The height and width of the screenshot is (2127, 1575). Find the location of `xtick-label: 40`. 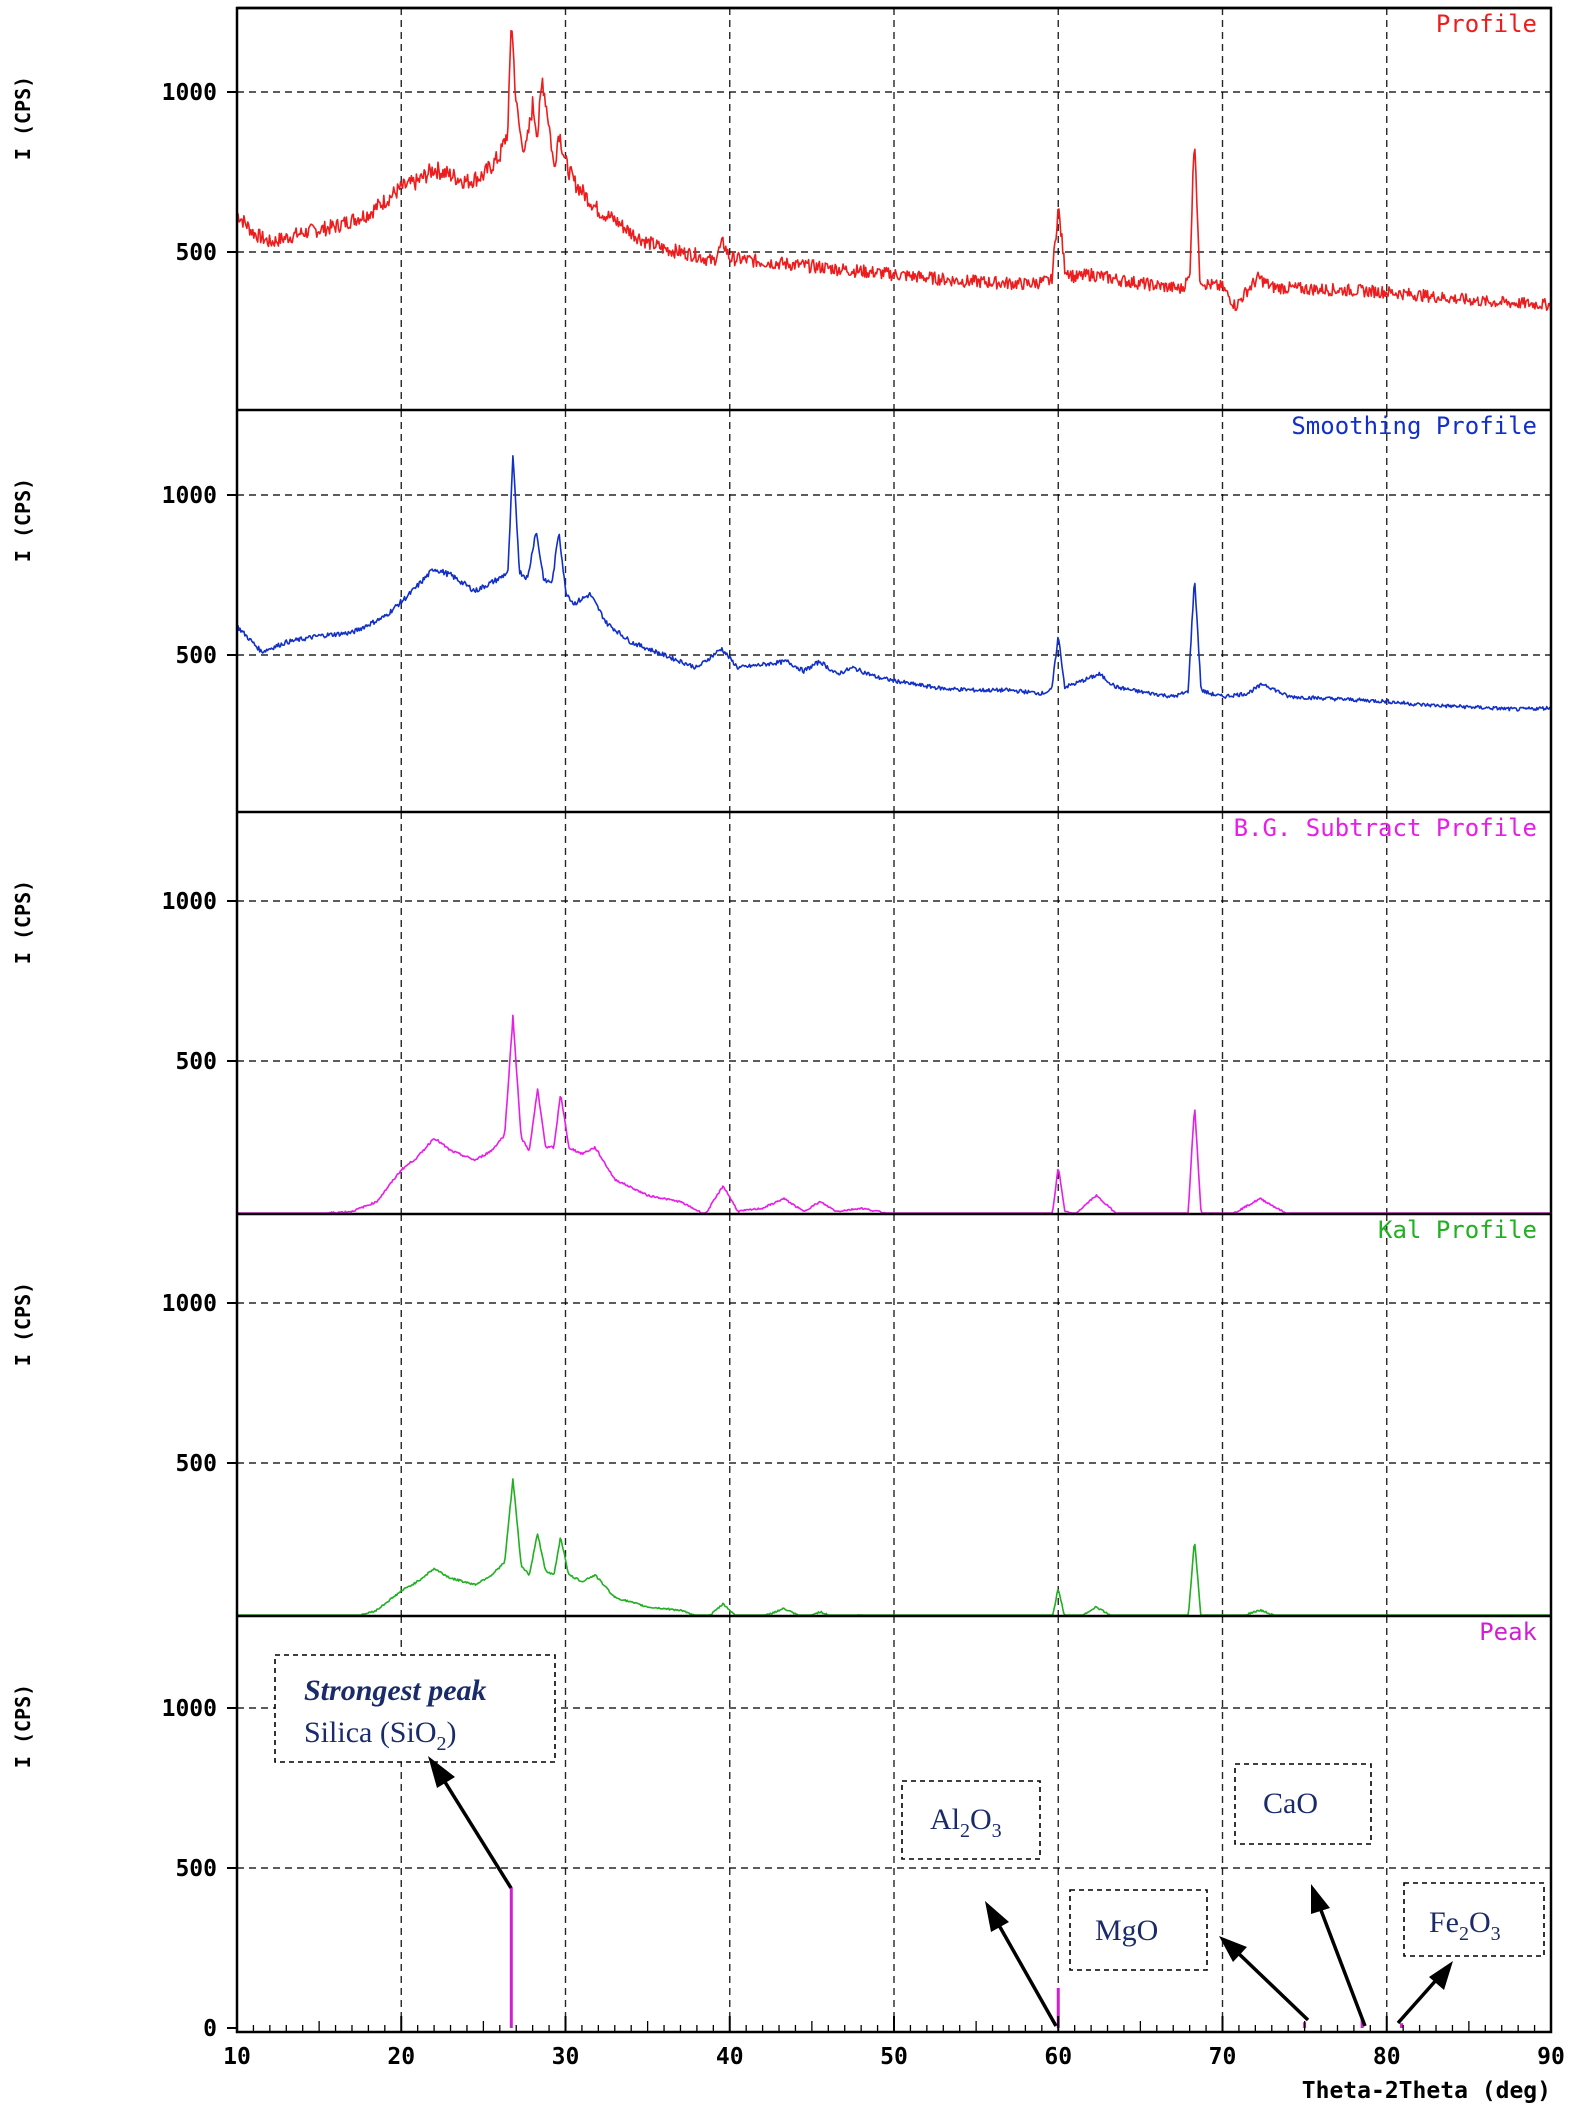

xtick-label: 40 is located at coordinates (730, 2057).